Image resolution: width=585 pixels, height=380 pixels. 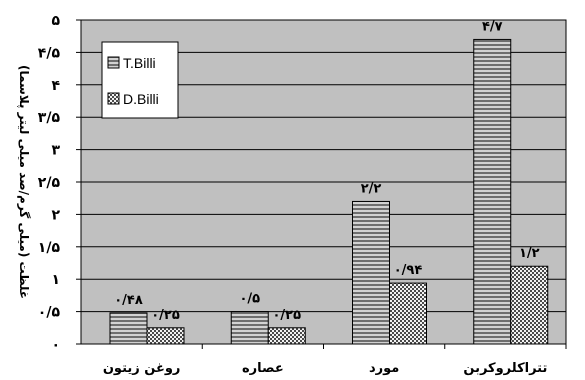 I want to click on legend-box, so click(x=140, y=80).